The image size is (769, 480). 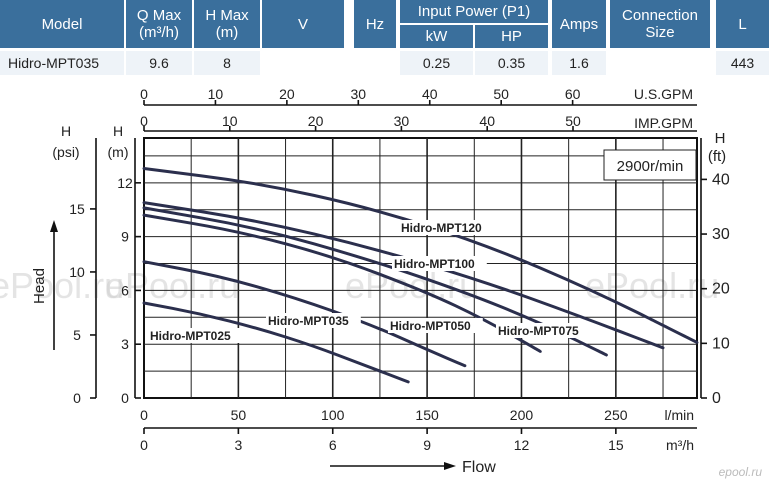 I want to click on tick-label-impgpm: 50, so click(x=573, y=121).